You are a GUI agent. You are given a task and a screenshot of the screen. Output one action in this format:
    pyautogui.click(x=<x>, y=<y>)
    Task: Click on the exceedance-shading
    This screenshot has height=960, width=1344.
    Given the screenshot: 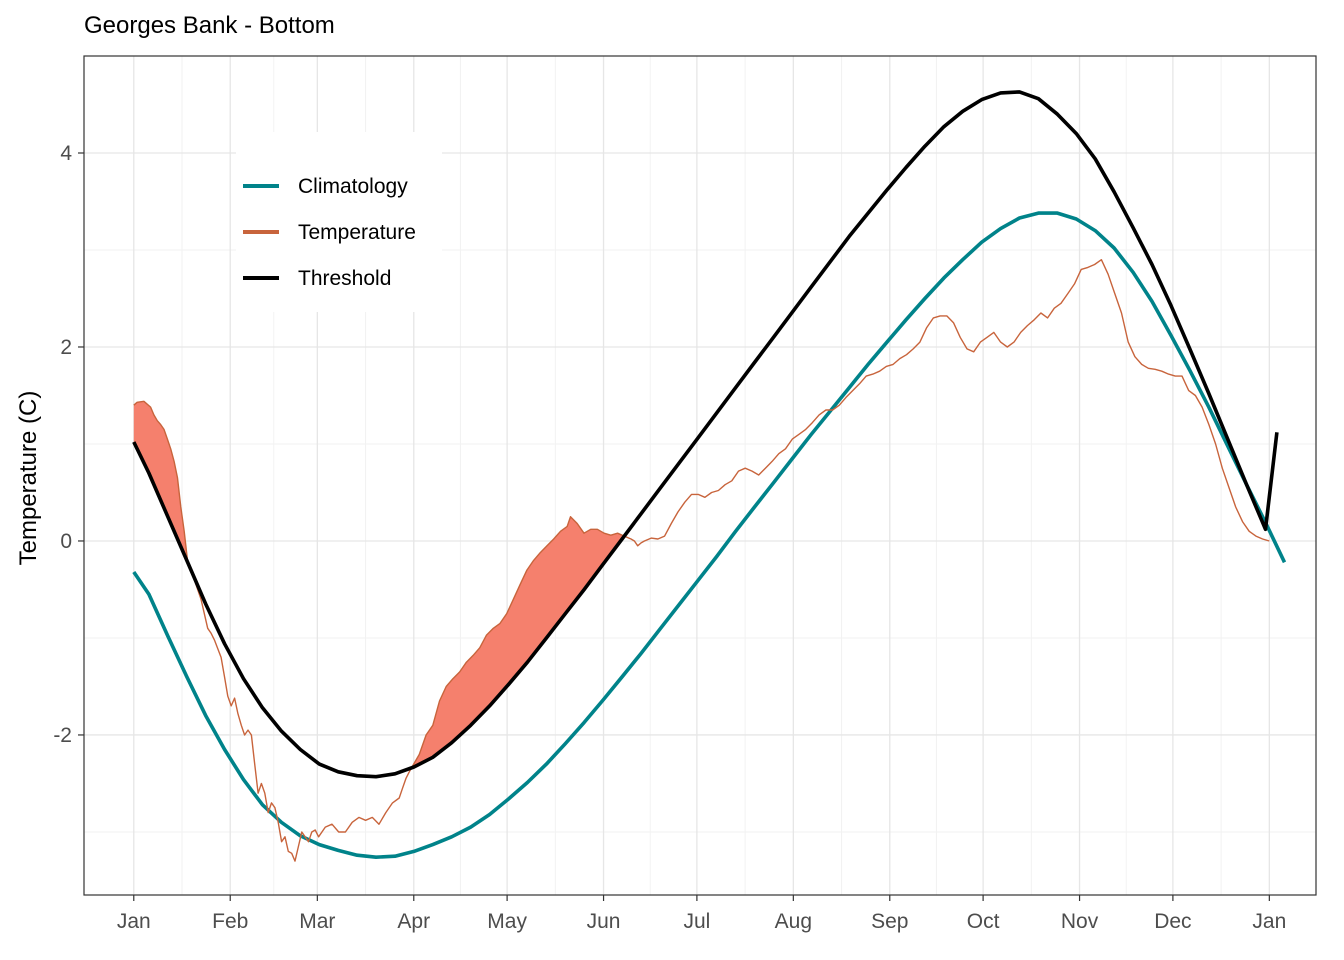 What is the action you would take?
    pyautogui.click(x=378, y=584)
    